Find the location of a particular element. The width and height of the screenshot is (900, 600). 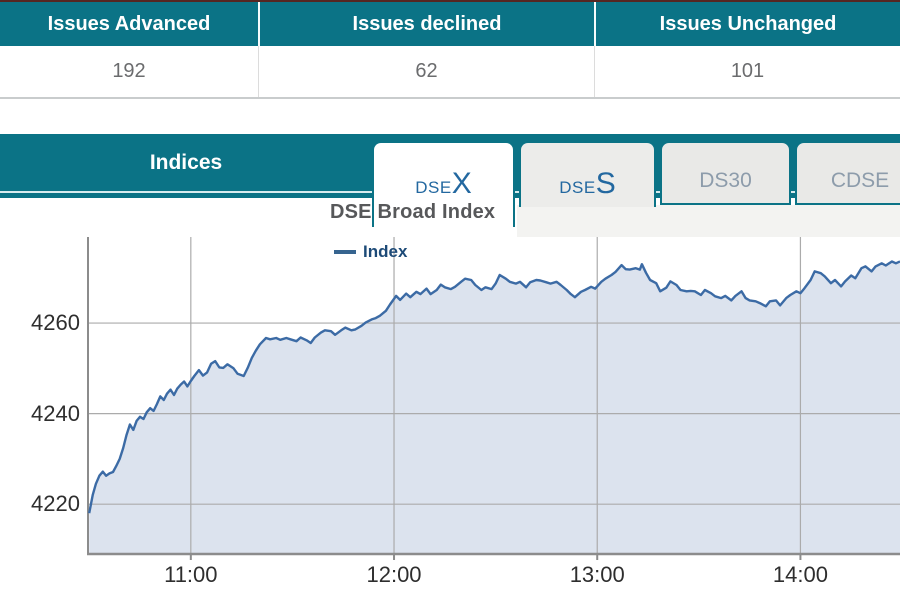

tab-ds30-label: DS30 is located at coordinates (725, 180).